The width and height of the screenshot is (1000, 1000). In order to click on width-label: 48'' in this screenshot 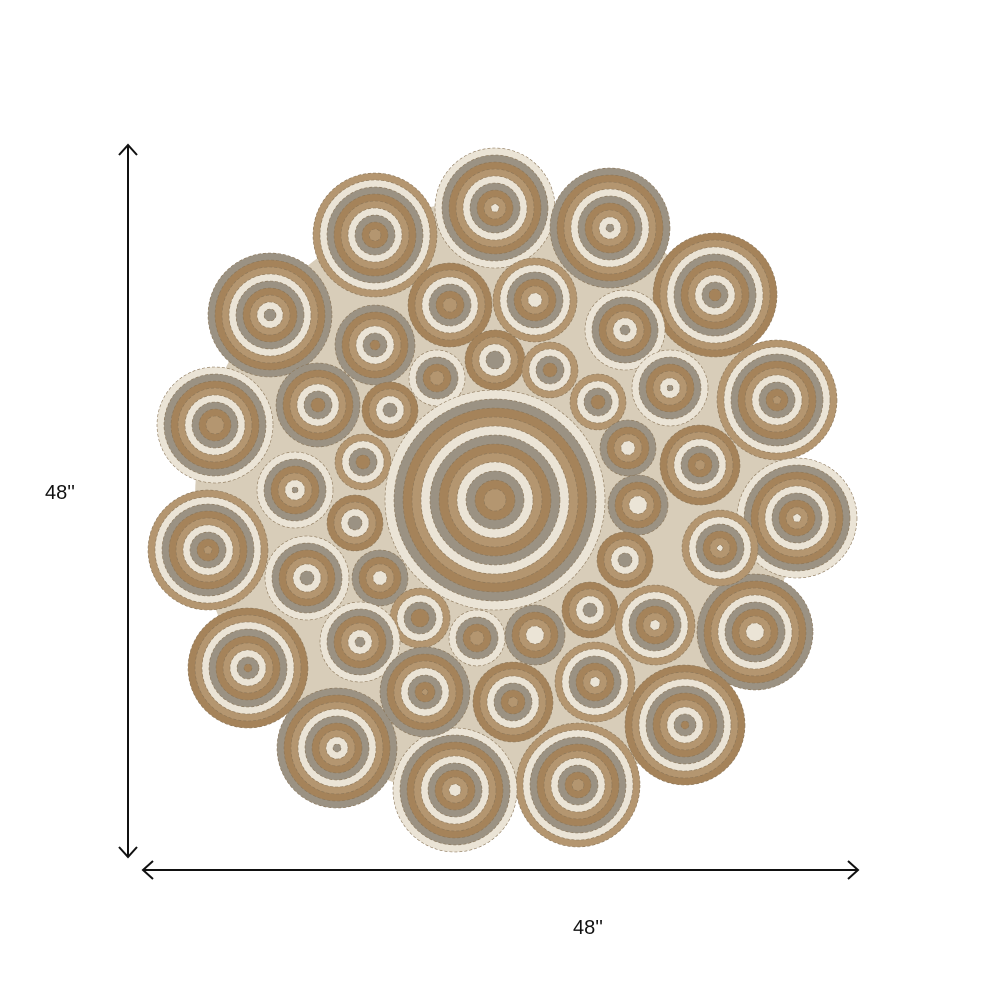, I will do `click(588, 928)`.